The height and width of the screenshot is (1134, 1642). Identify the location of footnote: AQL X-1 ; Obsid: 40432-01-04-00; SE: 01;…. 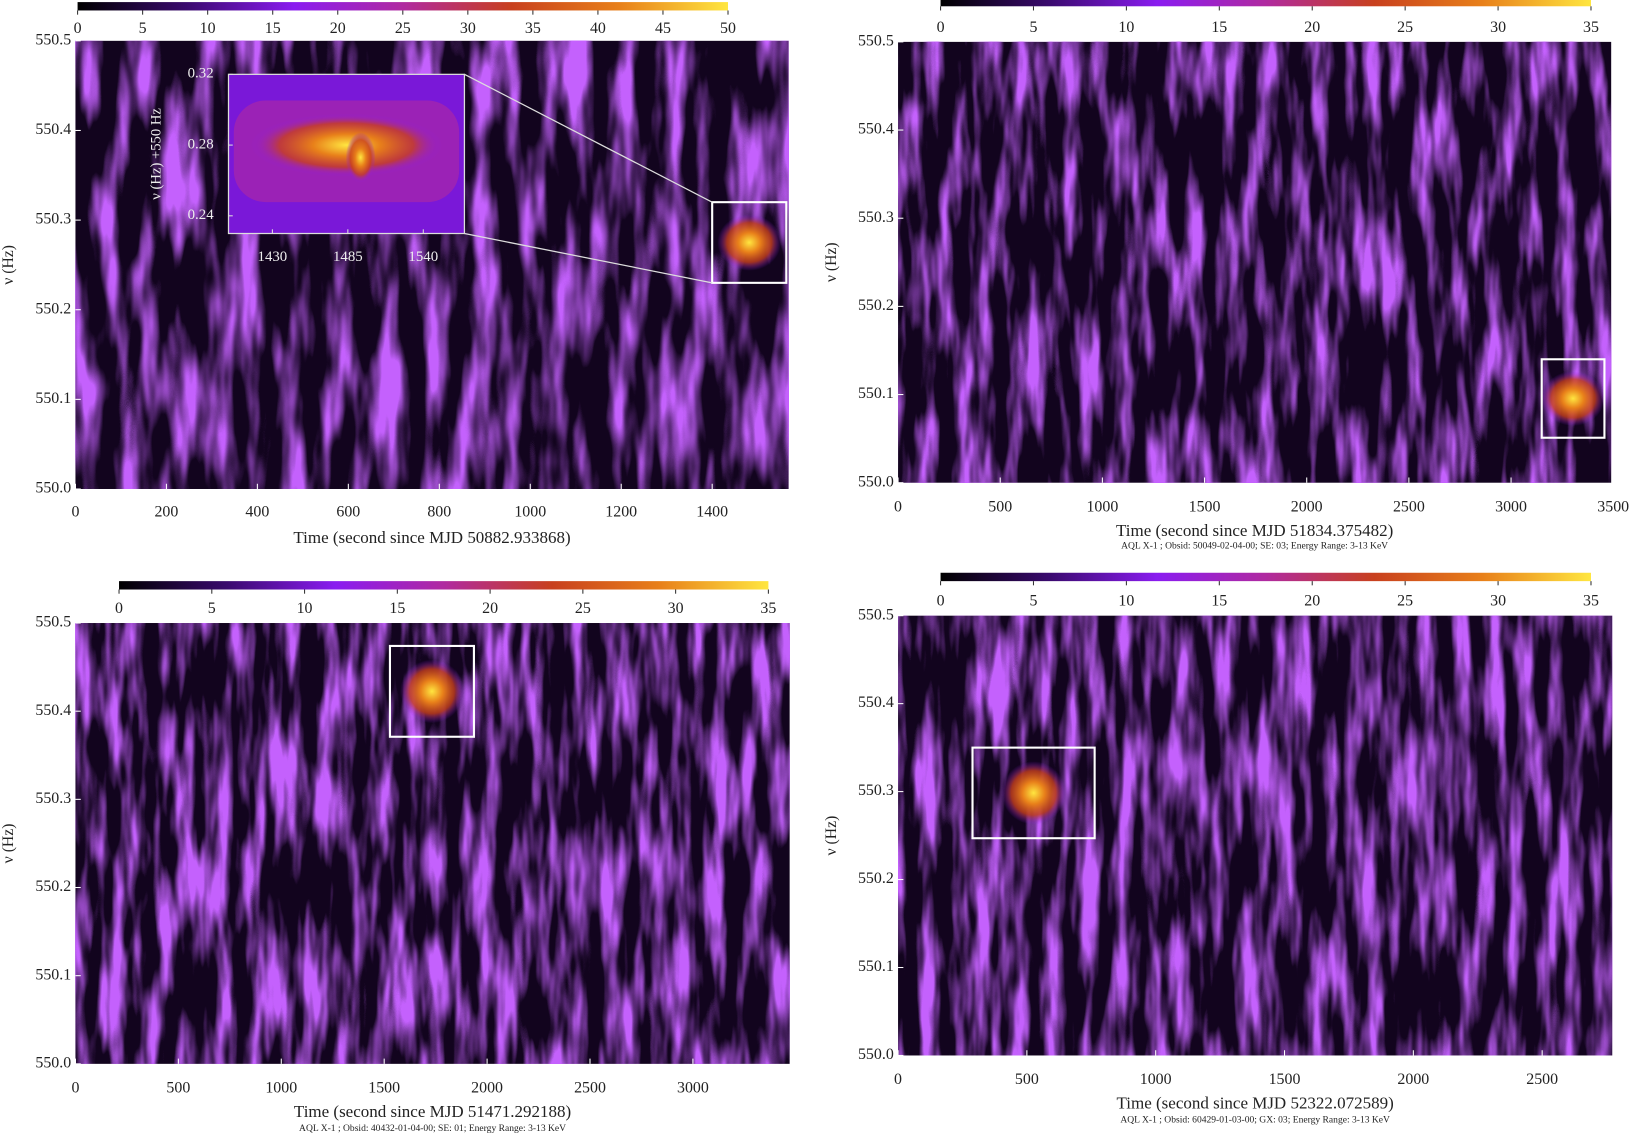
(432, 1129).